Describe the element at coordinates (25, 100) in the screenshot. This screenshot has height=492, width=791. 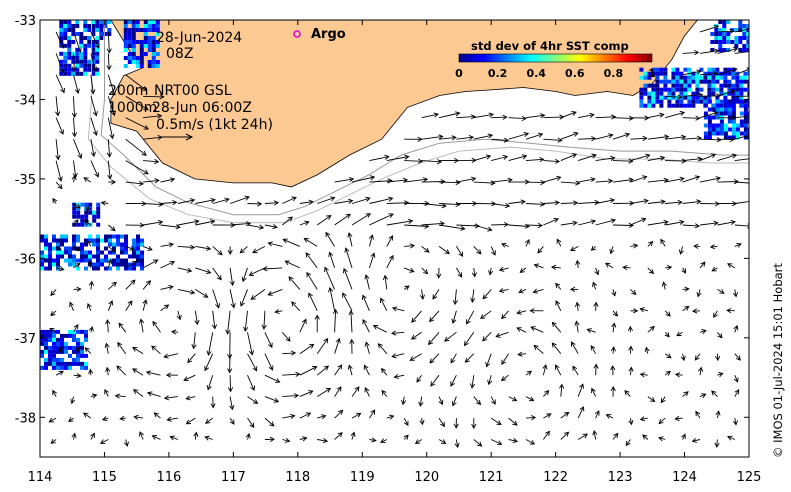
I see `lat-tick-label: -34` at that location.